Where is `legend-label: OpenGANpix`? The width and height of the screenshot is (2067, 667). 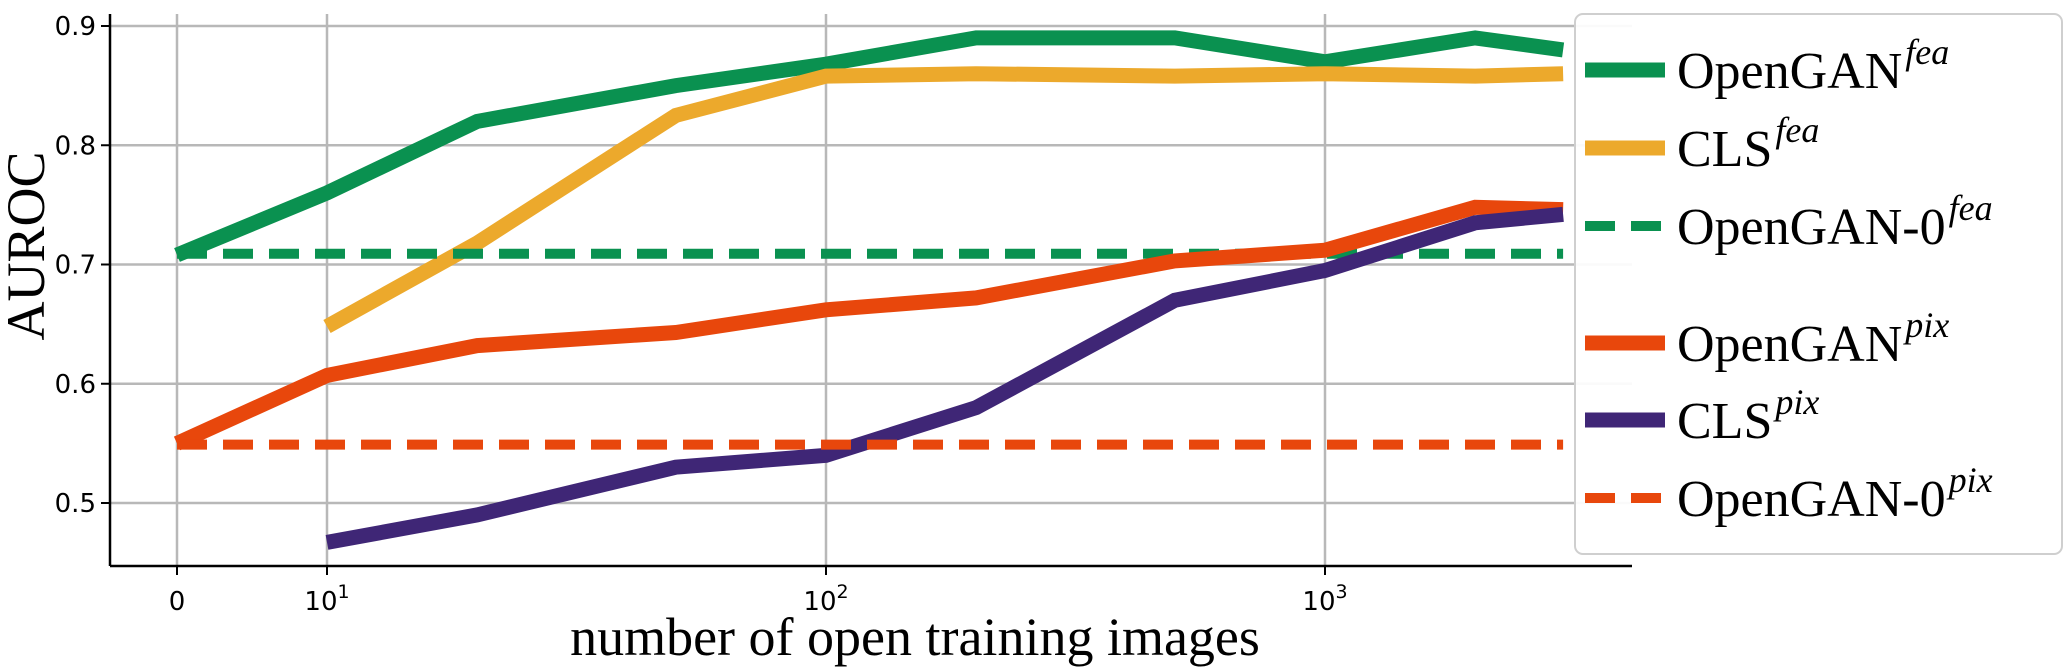 legend-label: OpenGANpix is located at coordinates (1813, 339).